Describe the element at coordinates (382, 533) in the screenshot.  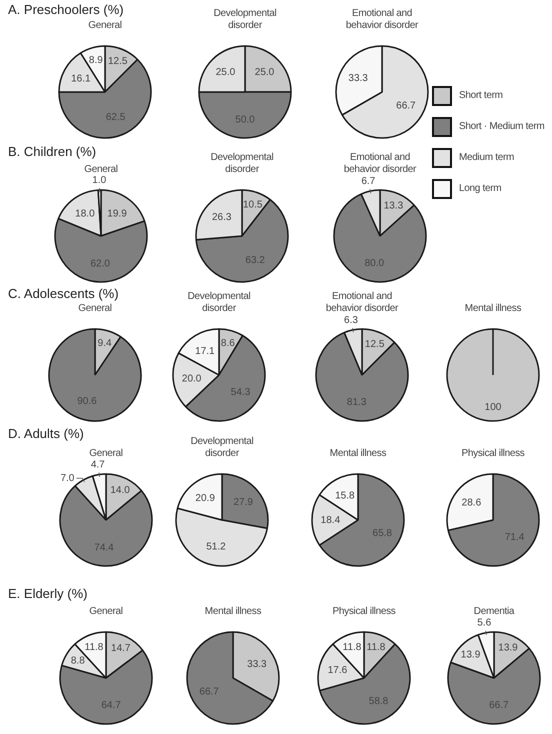
I see `data-label: 65.8` at that location.